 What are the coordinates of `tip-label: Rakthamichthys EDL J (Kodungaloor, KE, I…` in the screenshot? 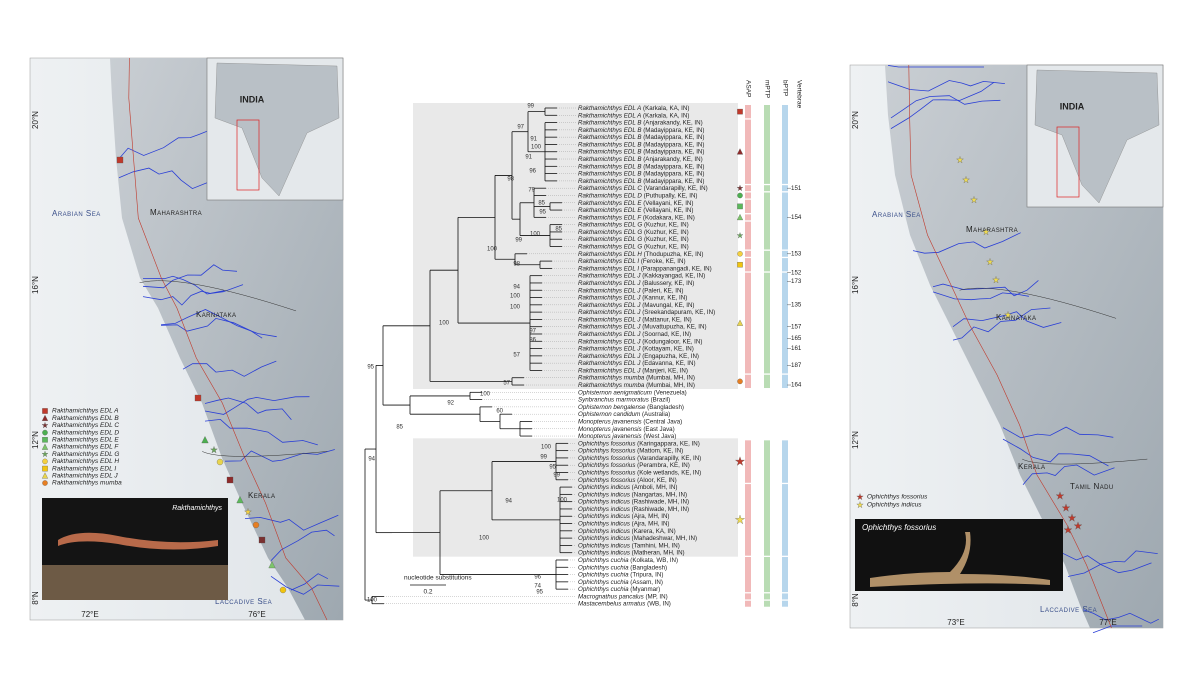 It's located at (640, 341).